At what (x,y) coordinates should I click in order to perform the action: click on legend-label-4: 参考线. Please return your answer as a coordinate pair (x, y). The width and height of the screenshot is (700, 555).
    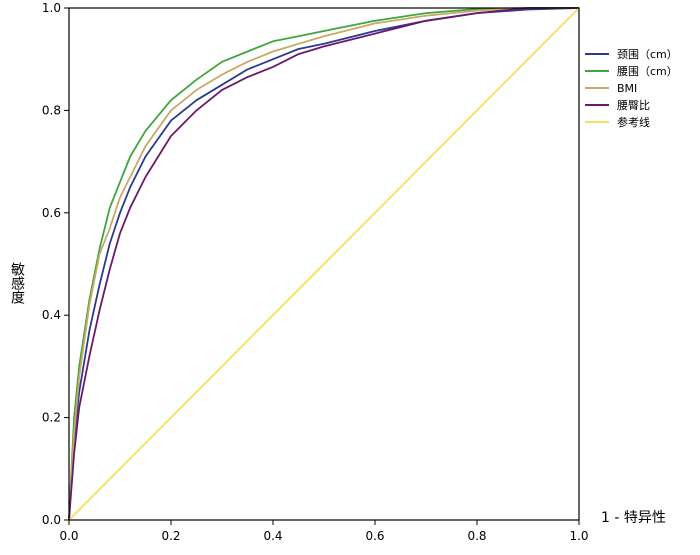
    Looking at the image, I should click on (633, 122).